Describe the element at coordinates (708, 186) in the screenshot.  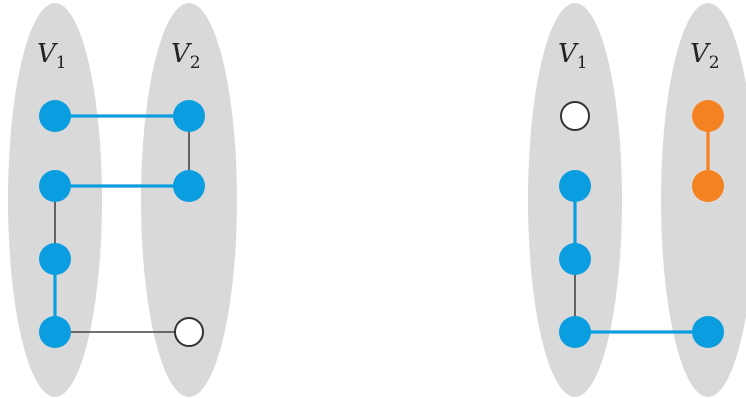
I see `right-node-d2` at that location.